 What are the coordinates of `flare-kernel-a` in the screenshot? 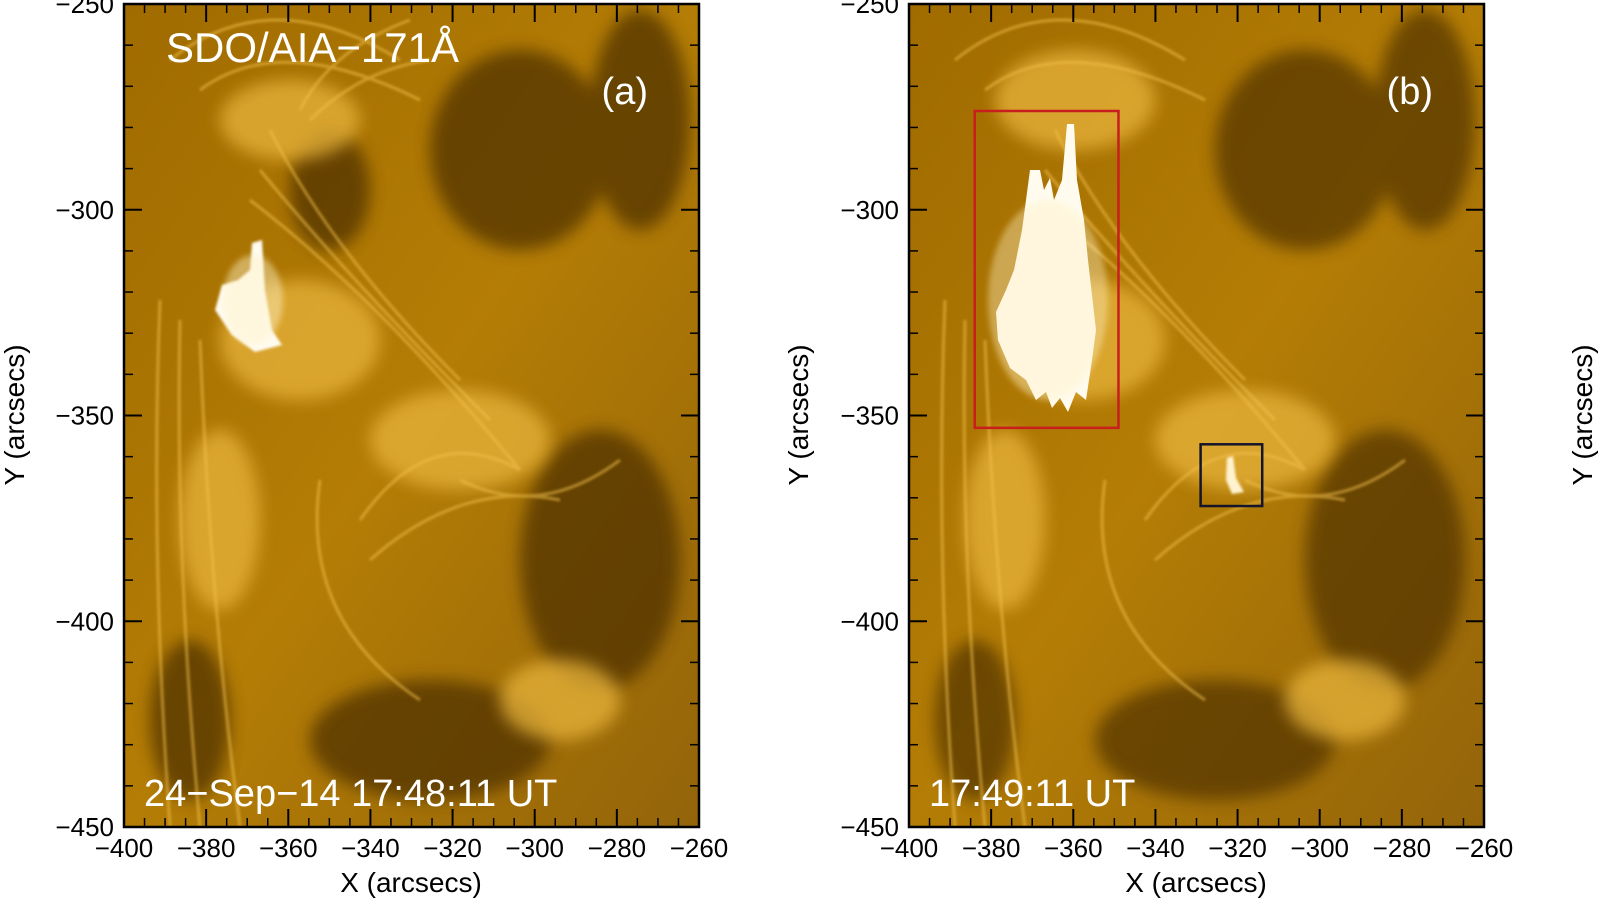 It's located at (249, 296).